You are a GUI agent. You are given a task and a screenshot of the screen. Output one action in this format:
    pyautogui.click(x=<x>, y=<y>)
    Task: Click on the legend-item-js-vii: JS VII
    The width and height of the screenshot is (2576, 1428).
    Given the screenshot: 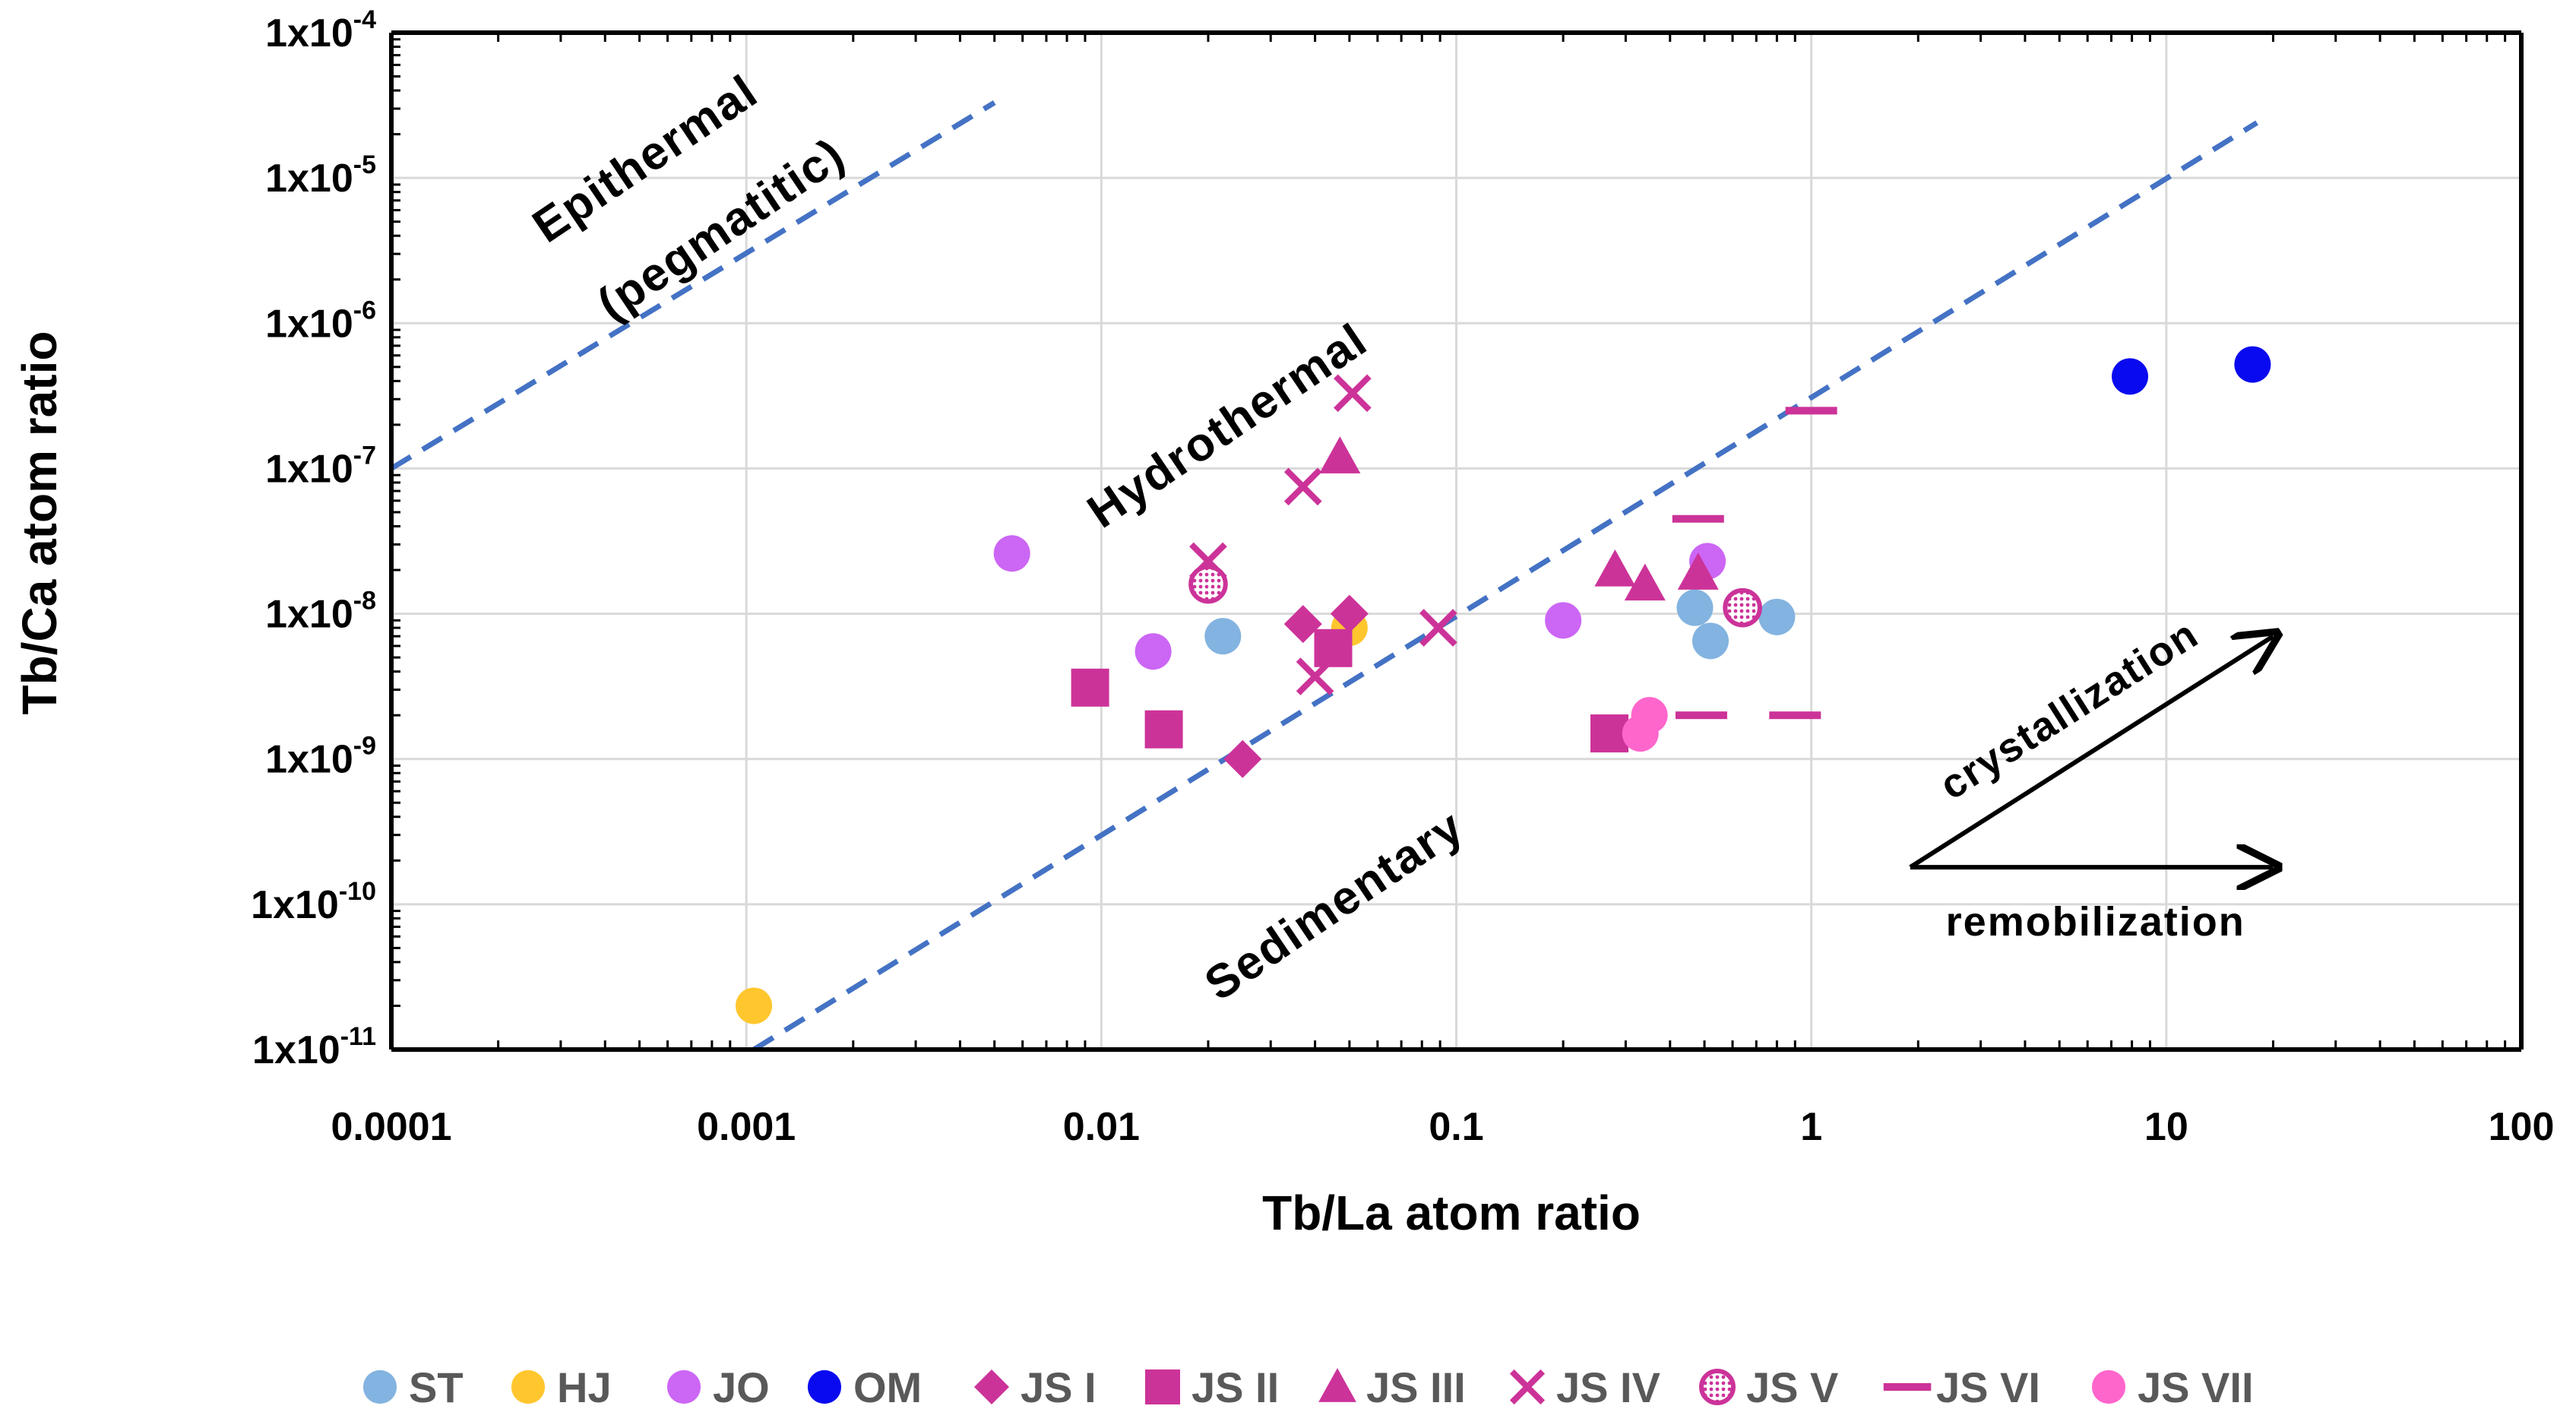 What is the action you would take?
    pyautogui.click(x=2172, y=1387)
    